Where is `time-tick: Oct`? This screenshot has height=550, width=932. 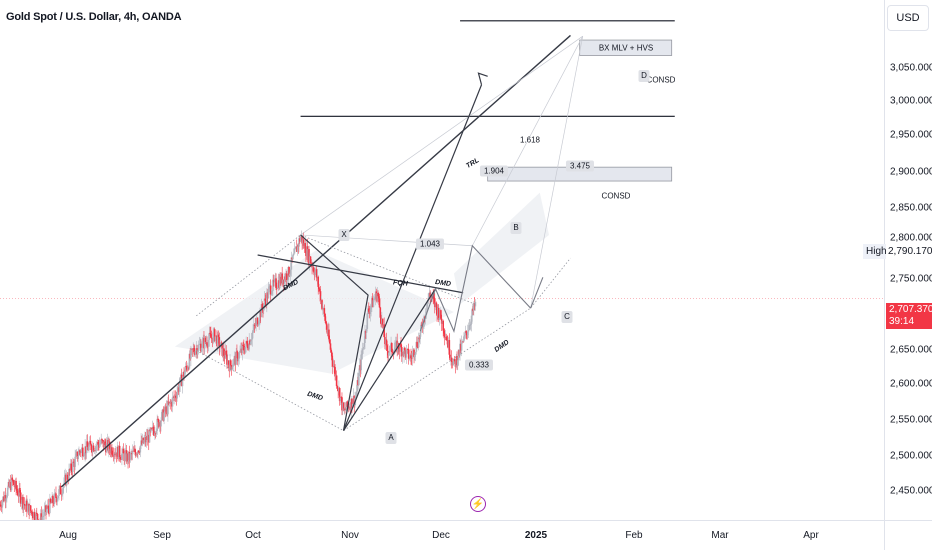
time-tick: Oct is located at coordinates (253, 535).